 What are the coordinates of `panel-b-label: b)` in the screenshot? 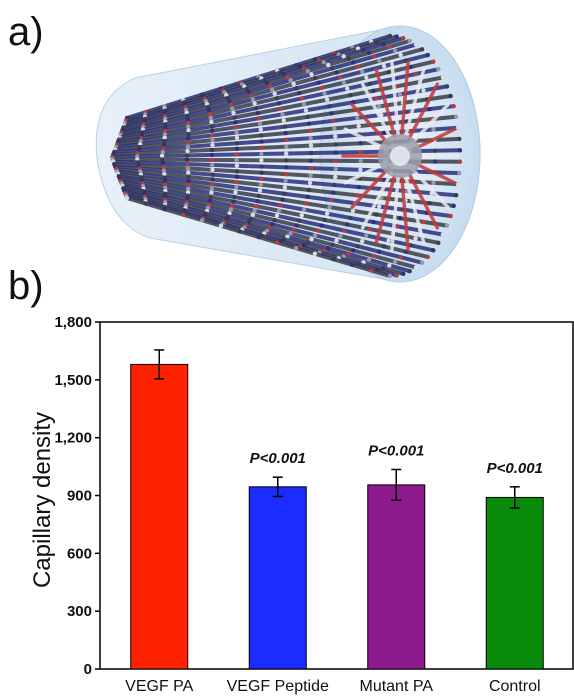 It's located at (26, 286).